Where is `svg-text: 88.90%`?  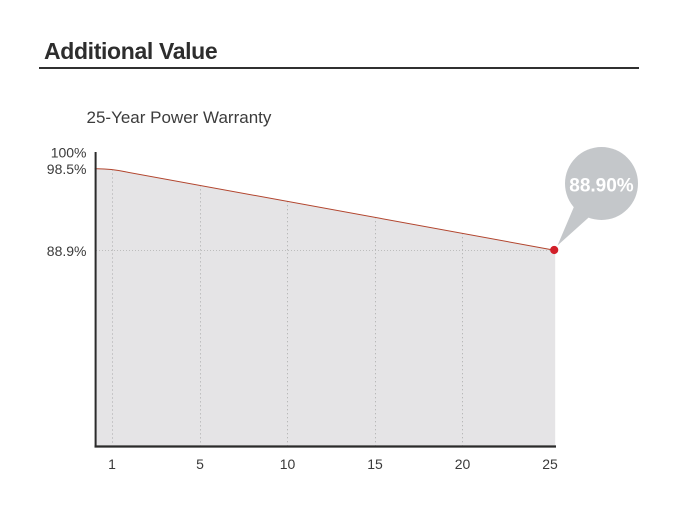
svg-text: 88.90% is located at coordinates (601, 186).